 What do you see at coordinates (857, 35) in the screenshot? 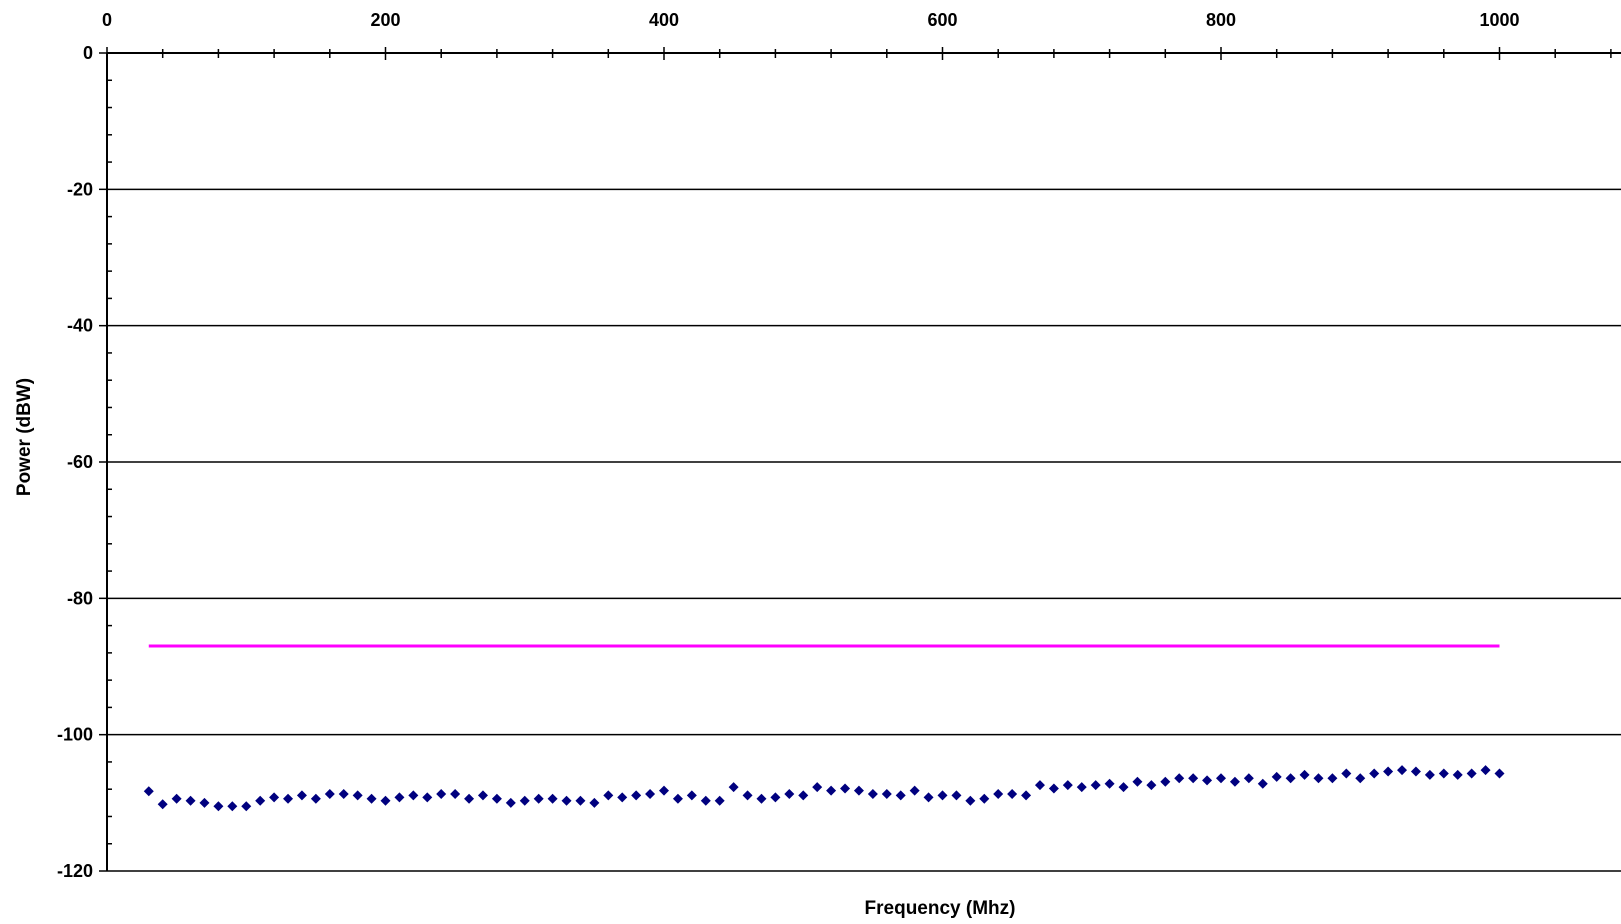
I see `x-axis-ticks: 0 200 400 600 800 1000` at bounding box center [857, 35].